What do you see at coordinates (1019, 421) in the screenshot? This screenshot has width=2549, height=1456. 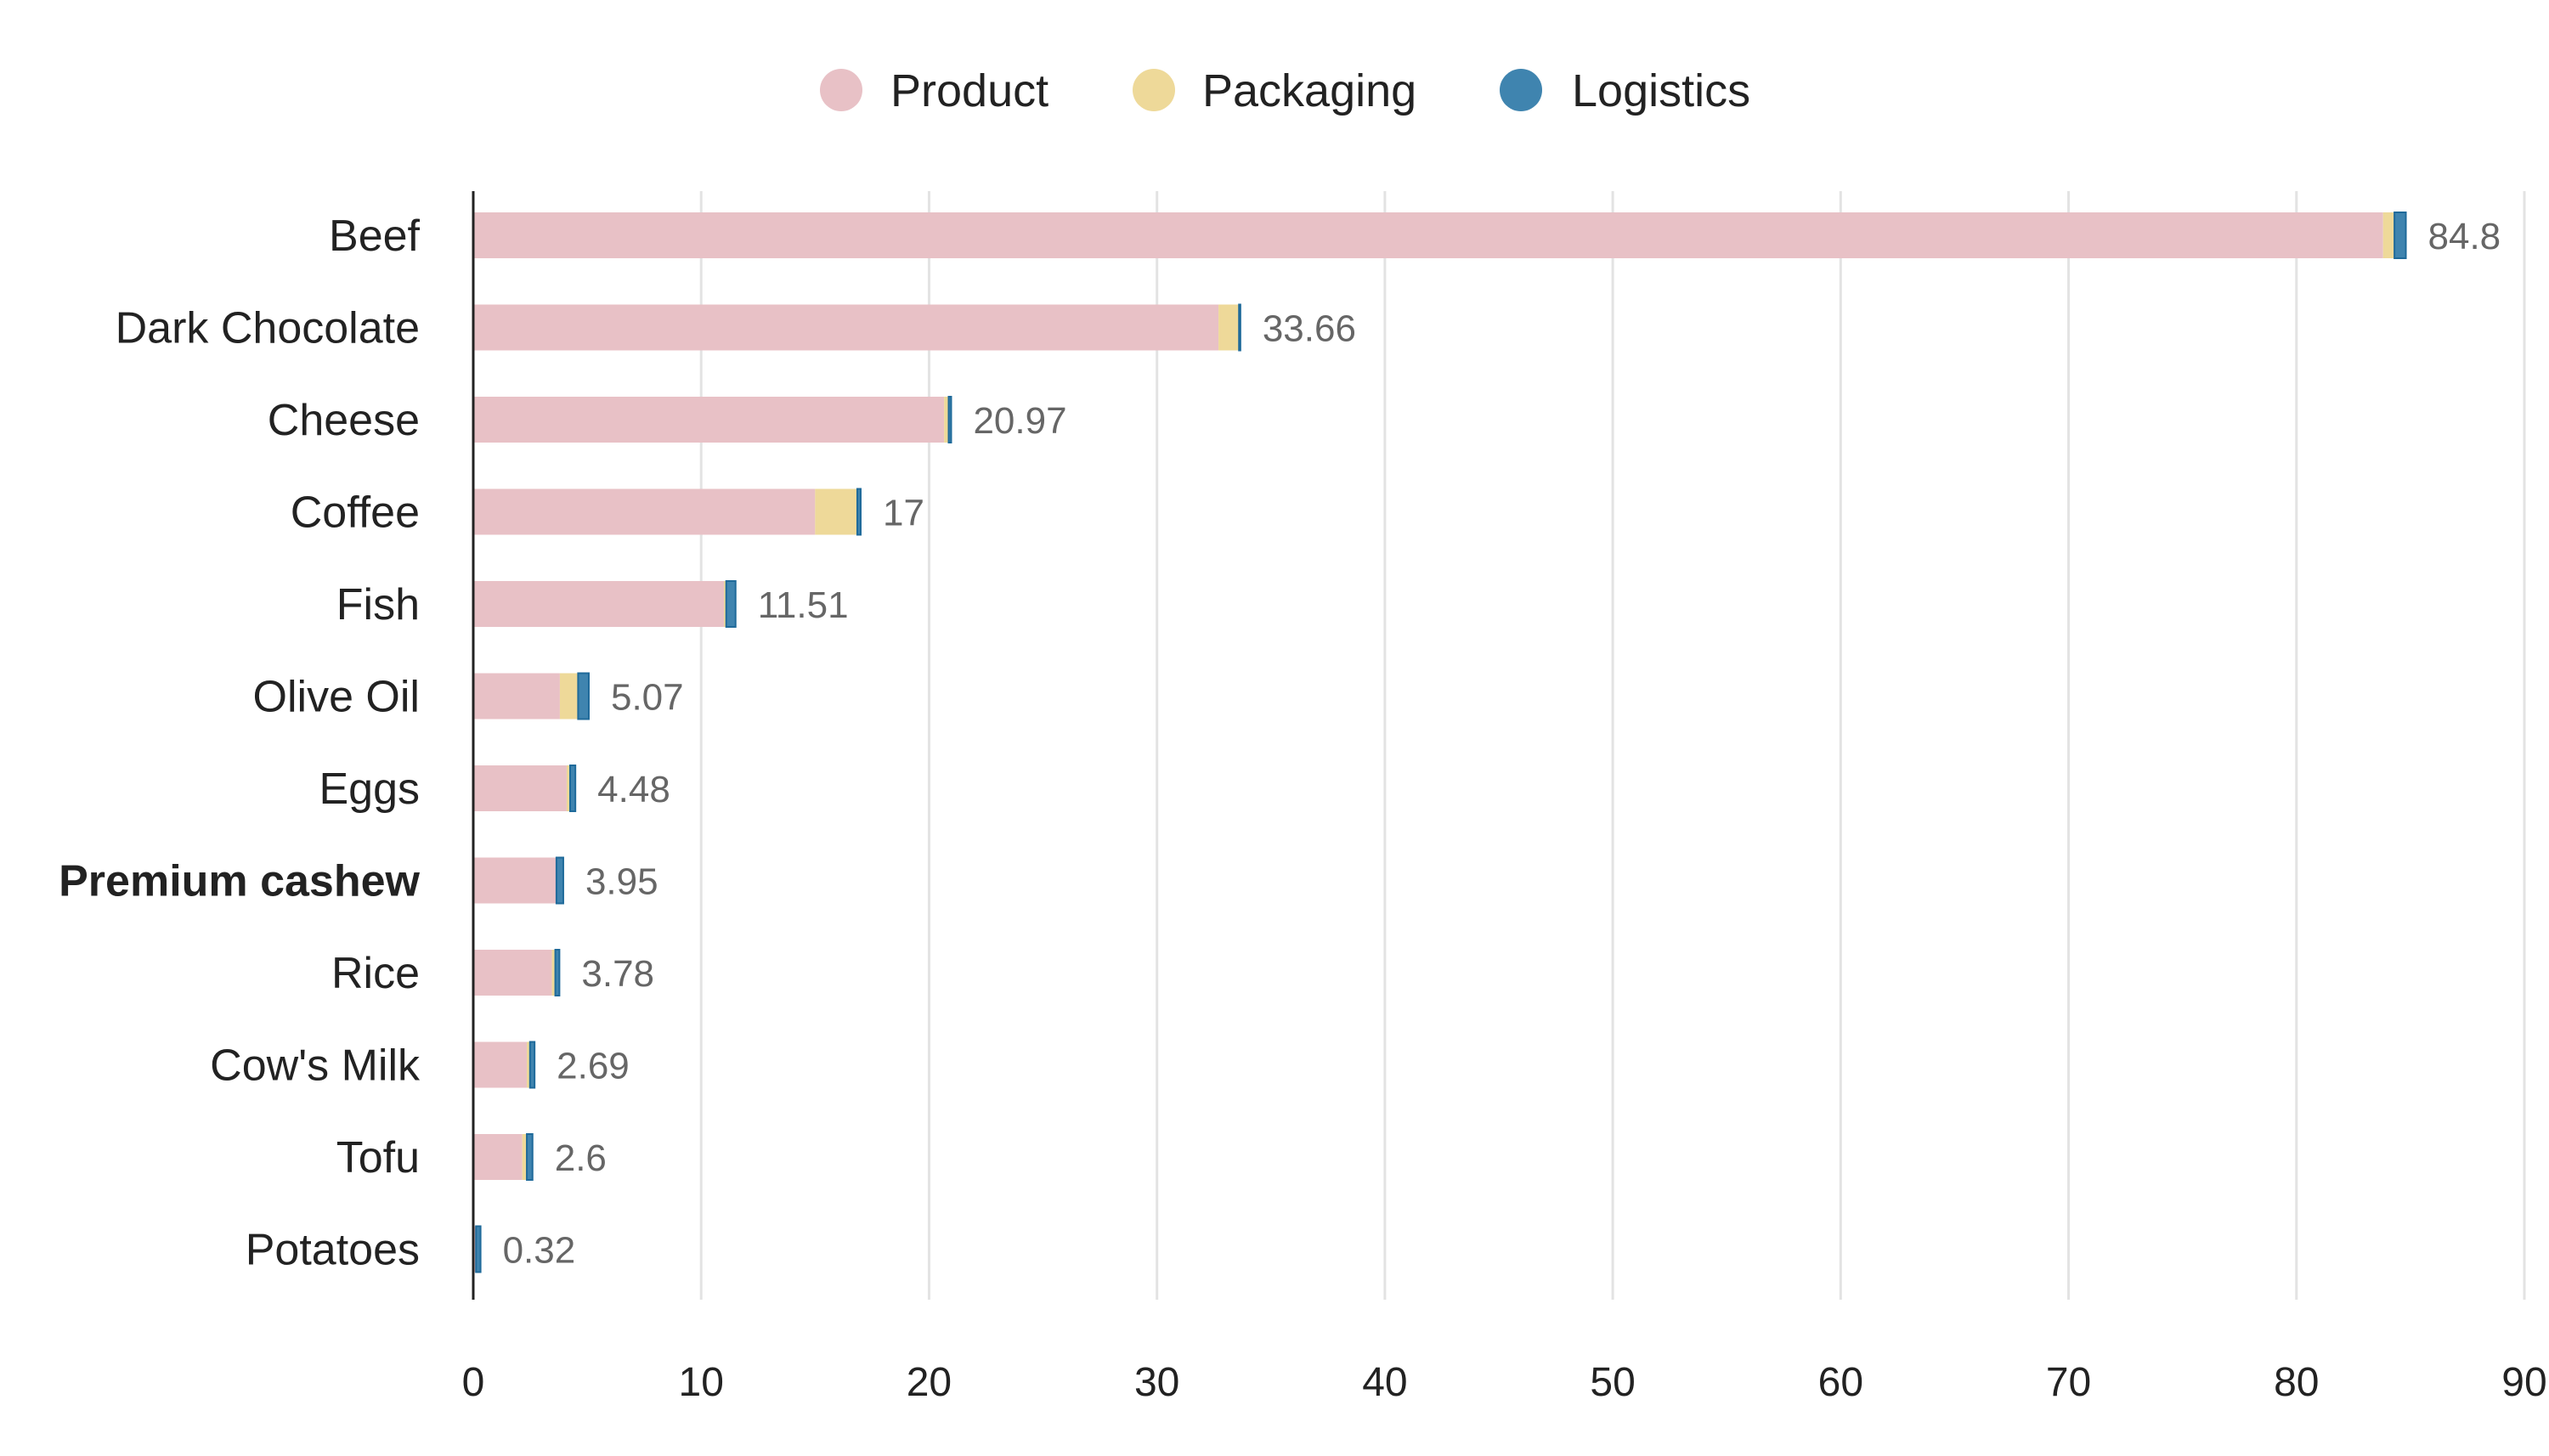 I see `value-label: 20.97` at bounding box center [1019, 421].